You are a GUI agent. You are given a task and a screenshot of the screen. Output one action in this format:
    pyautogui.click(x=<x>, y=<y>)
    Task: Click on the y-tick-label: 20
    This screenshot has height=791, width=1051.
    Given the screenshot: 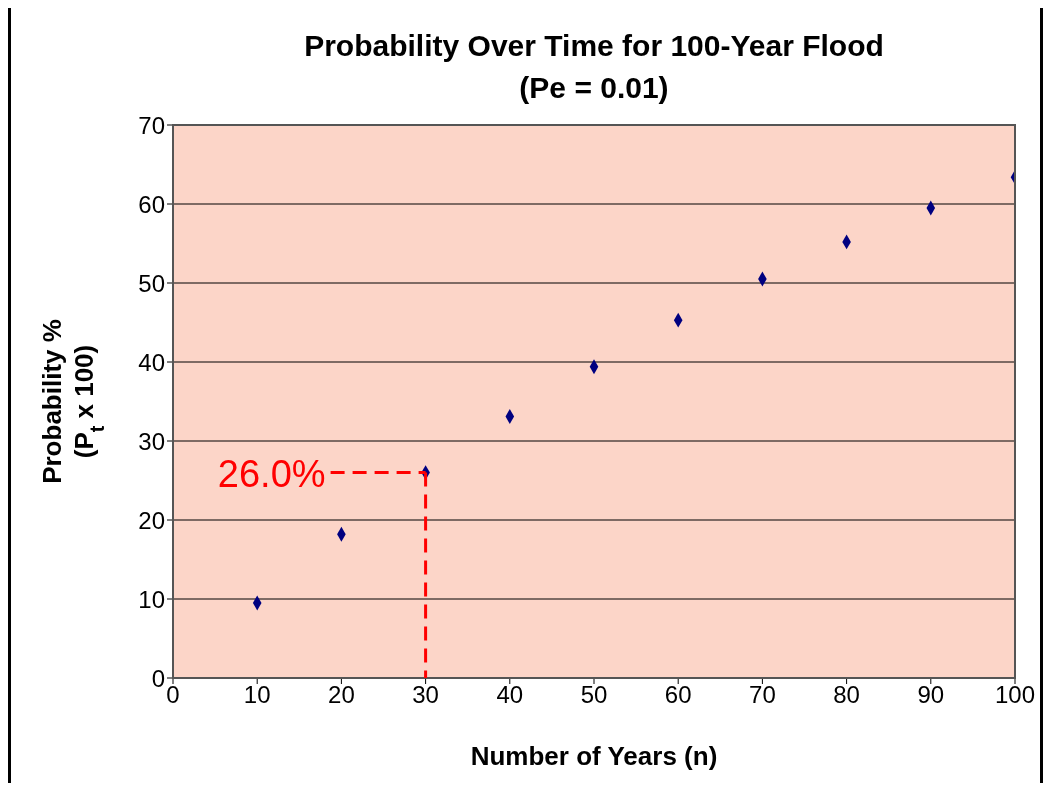 What is the action you would take?
    pyautogui.click(x=151, y=520)
    